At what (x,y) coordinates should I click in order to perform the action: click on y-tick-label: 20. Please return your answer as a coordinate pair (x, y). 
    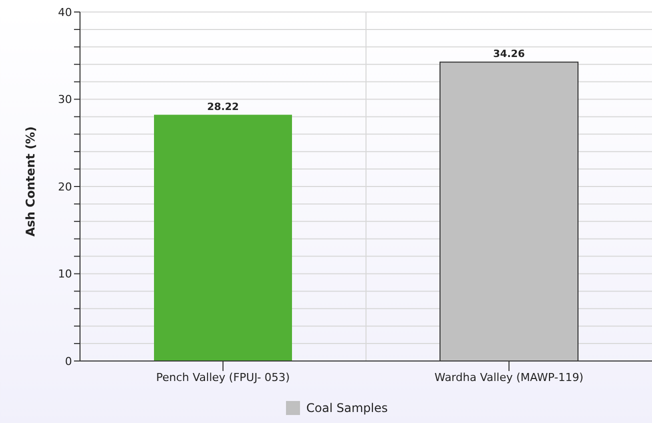
    Looking at the image, I should click on (65, 187).